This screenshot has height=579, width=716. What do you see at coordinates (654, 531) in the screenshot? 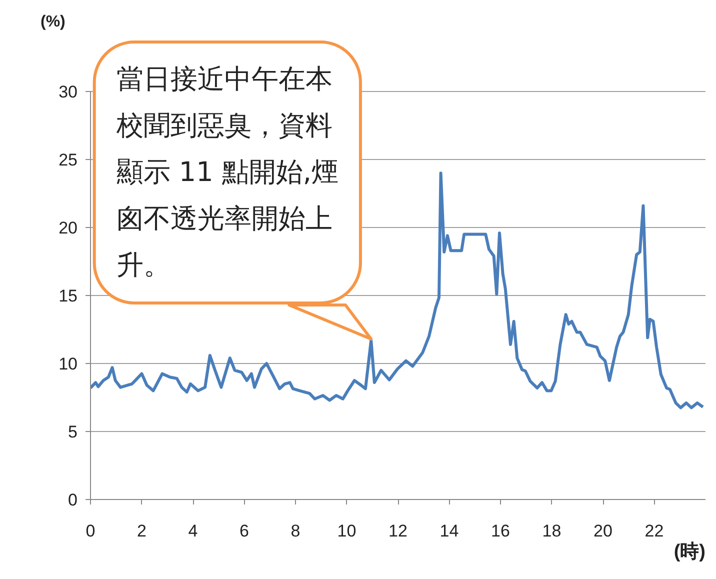
I see `x-tick-label: 22` at bounding box center [654, 531].